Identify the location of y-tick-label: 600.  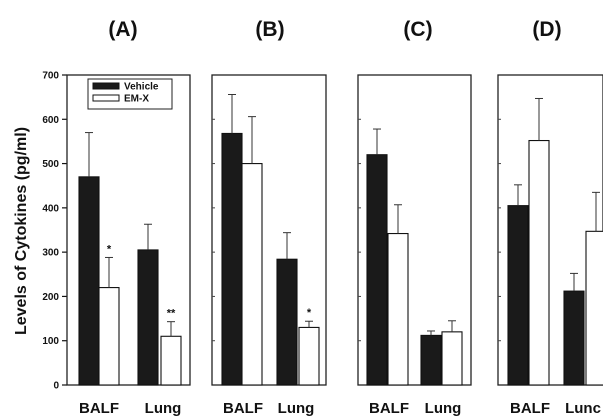
(50, 120).